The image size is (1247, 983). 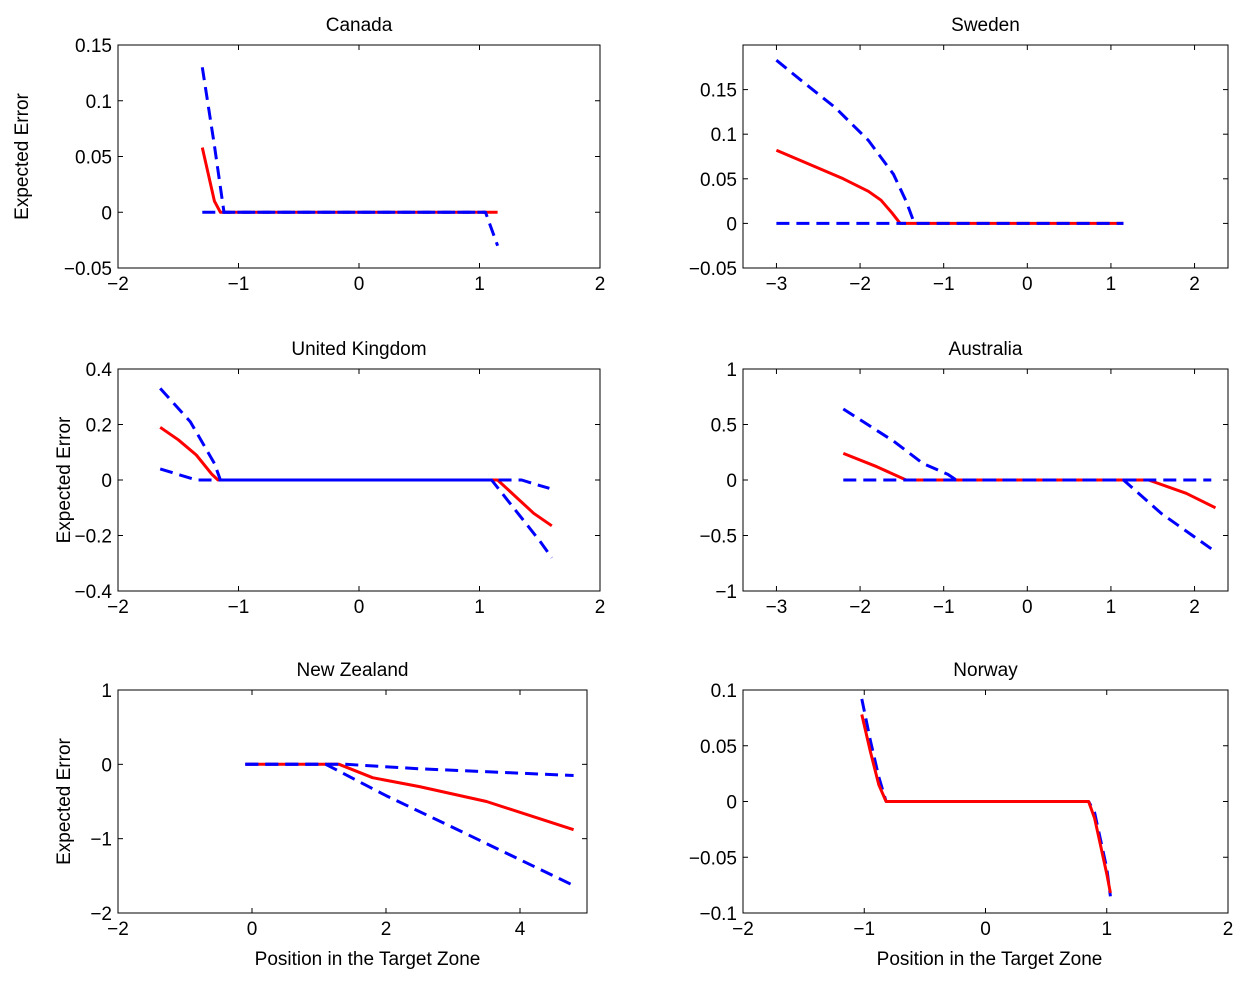 What do you see at coordinates (718, 914) in the screenshot?
I see `y-tick-label: −0.1` at bounding box center [718, 914].